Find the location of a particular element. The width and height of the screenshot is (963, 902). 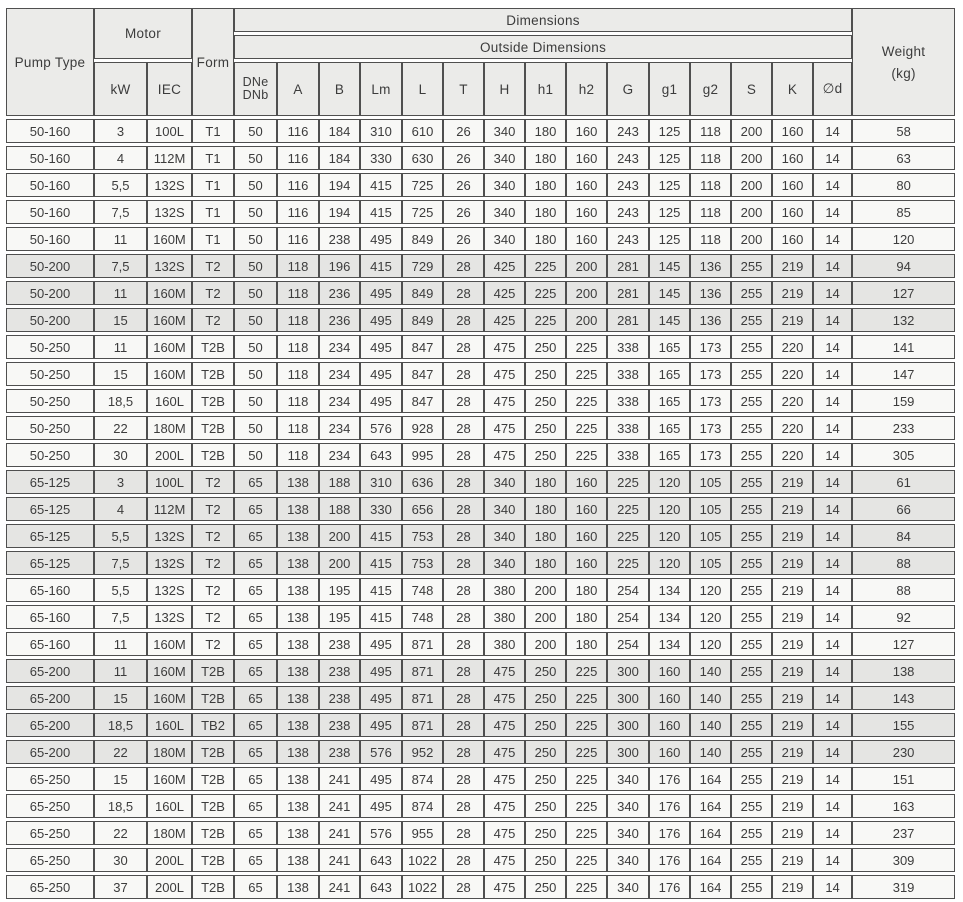

table-cell: 147 is located at coordinates (904, 374).